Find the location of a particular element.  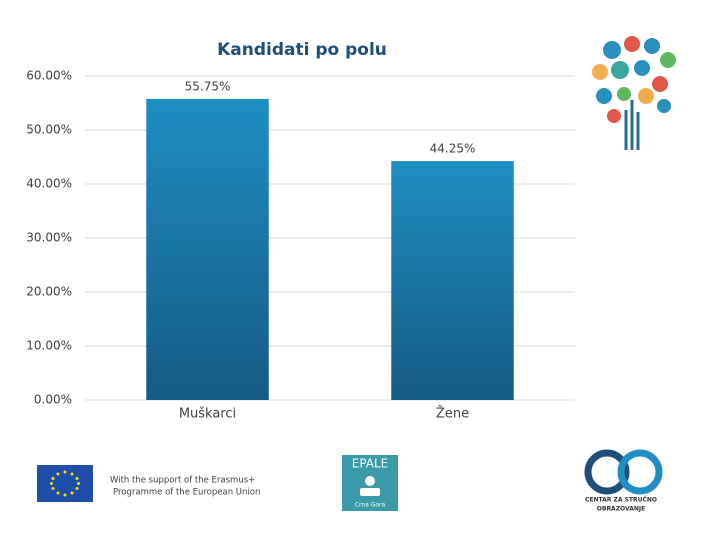

y-tick-label: 20.00% is located at coordinates (49, 292).